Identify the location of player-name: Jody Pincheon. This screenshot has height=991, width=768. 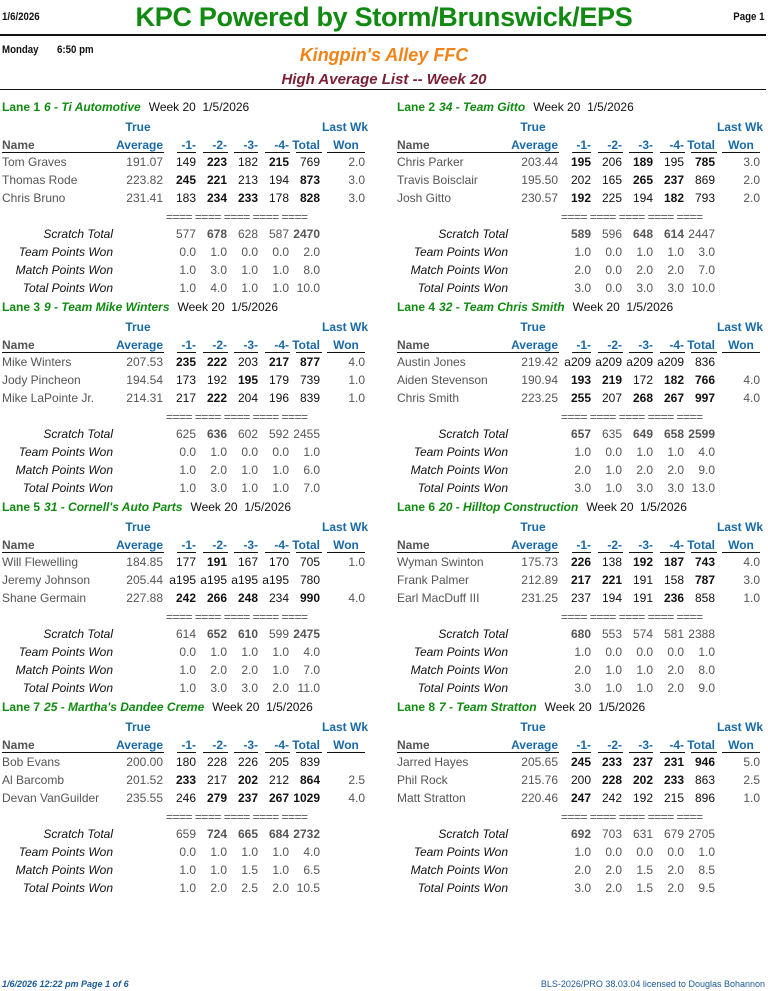
(41, 380).